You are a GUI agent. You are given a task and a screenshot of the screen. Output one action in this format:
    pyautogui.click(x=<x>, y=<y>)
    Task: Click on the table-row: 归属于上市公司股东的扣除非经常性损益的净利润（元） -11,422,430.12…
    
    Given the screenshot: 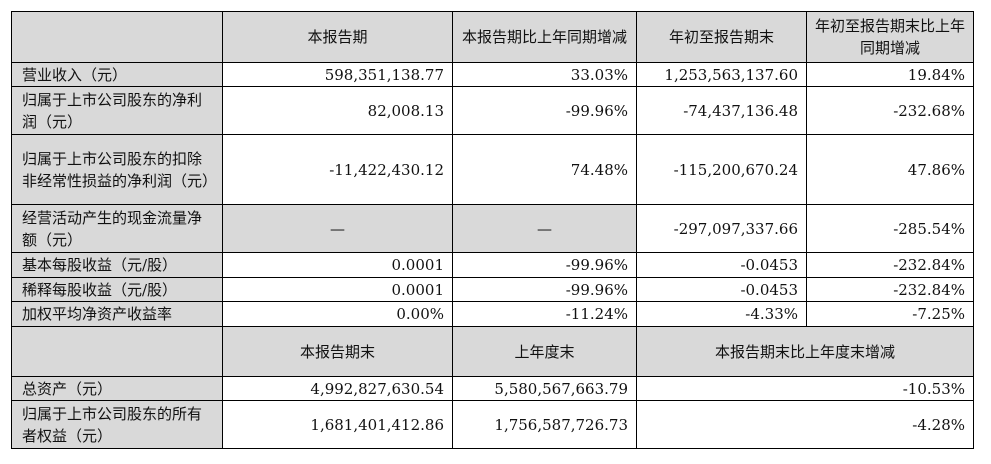 What is the action you would take?
    pyautogui.click(x=492, y=169)
    